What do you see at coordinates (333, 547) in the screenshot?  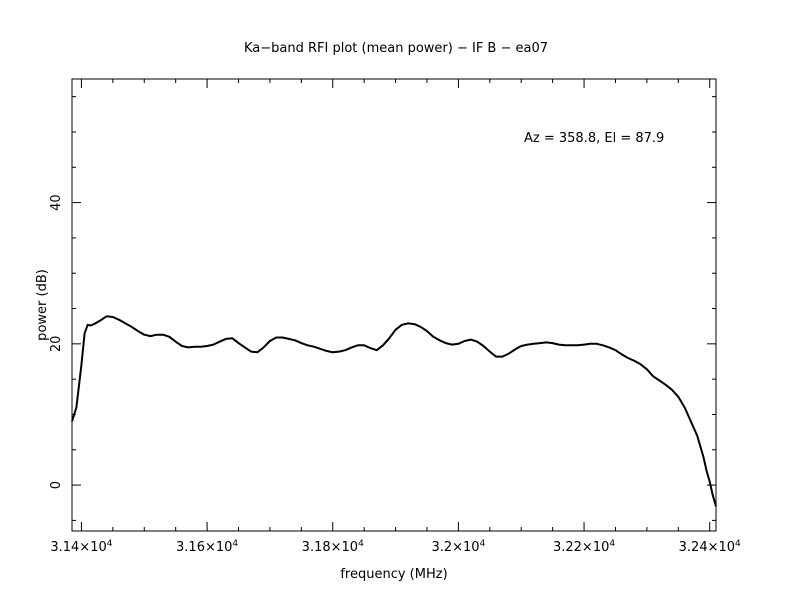 I see `x-tick-label: 3.18×104` at bounding box center [333, 547].